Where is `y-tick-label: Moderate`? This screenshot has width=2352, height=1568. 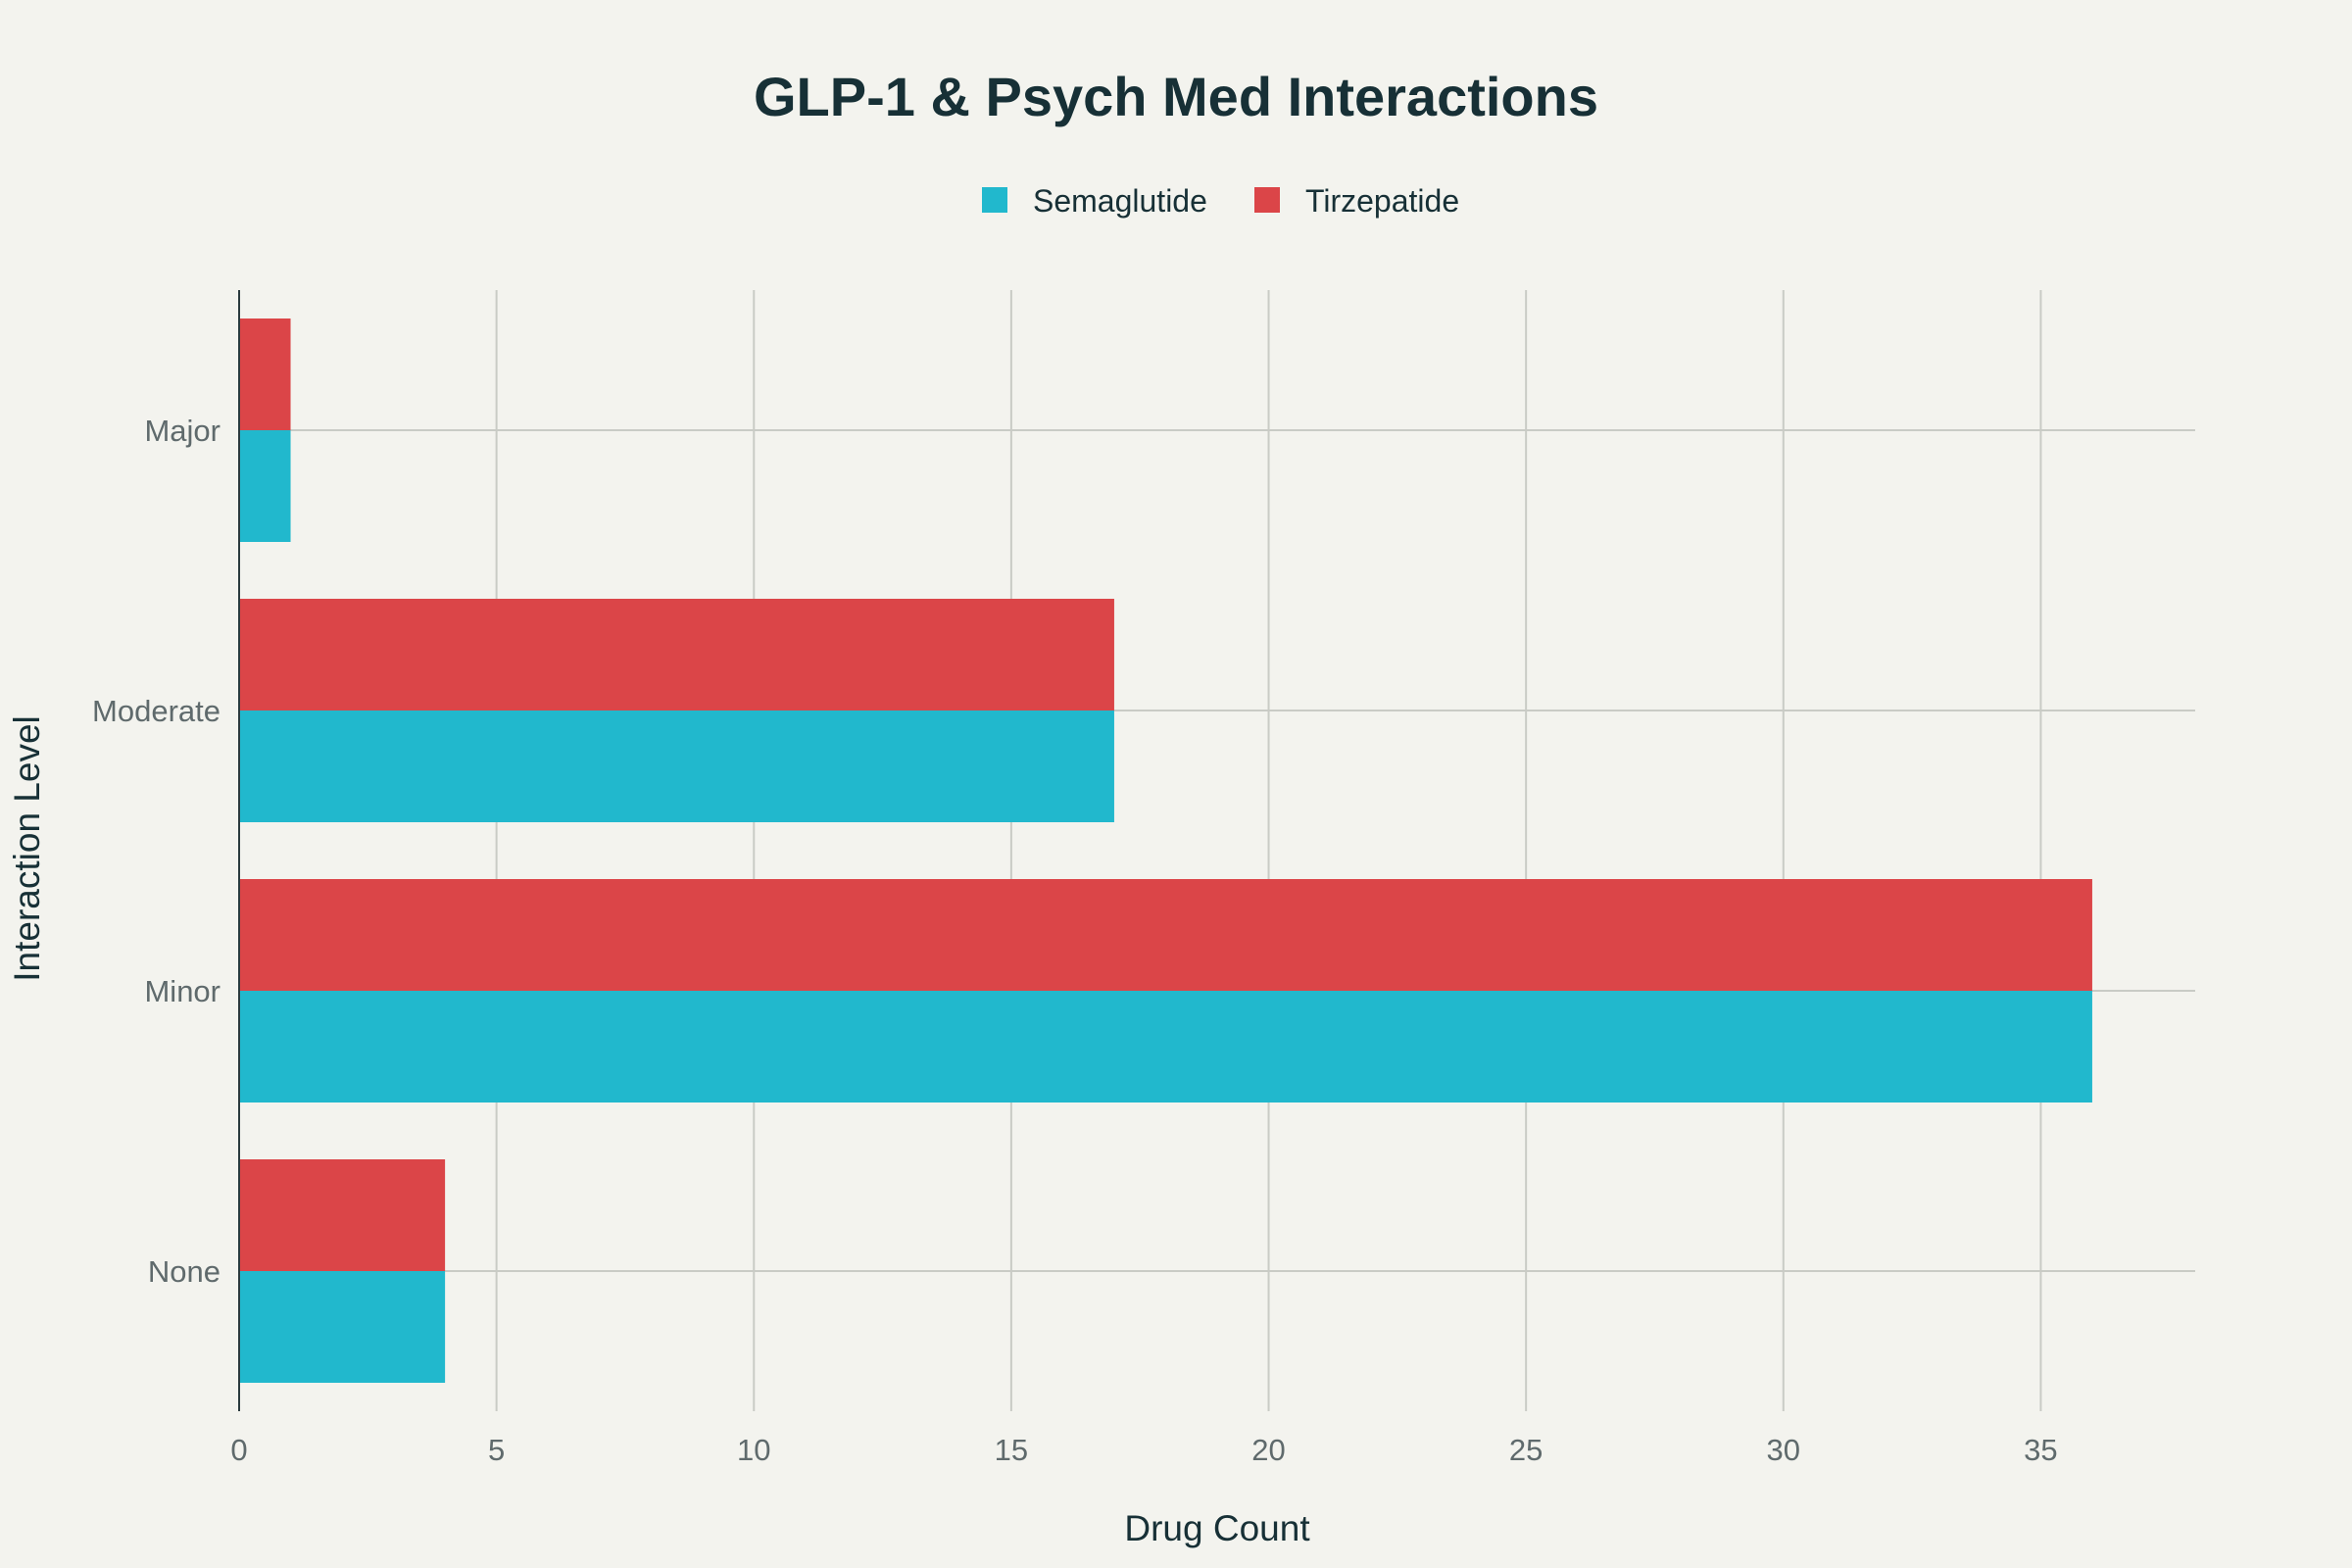
y-tick-label: Moderate is located at coordinates (156, 711).